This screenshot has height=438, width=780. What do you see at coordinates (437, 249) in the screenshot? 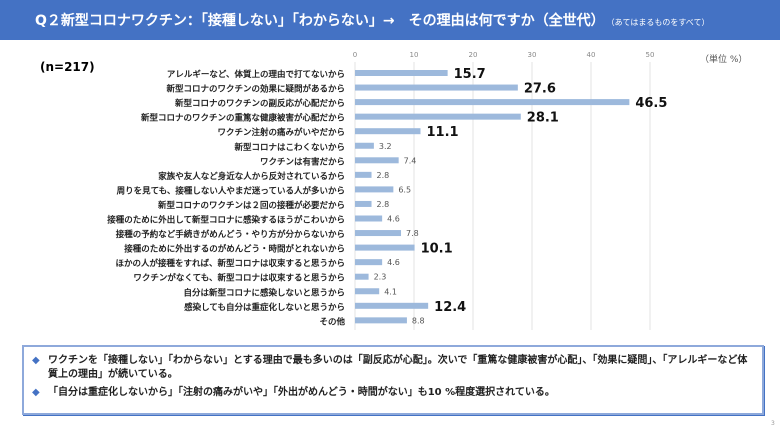
I see `data-label: 10.1` at bounding box center [437, 249].